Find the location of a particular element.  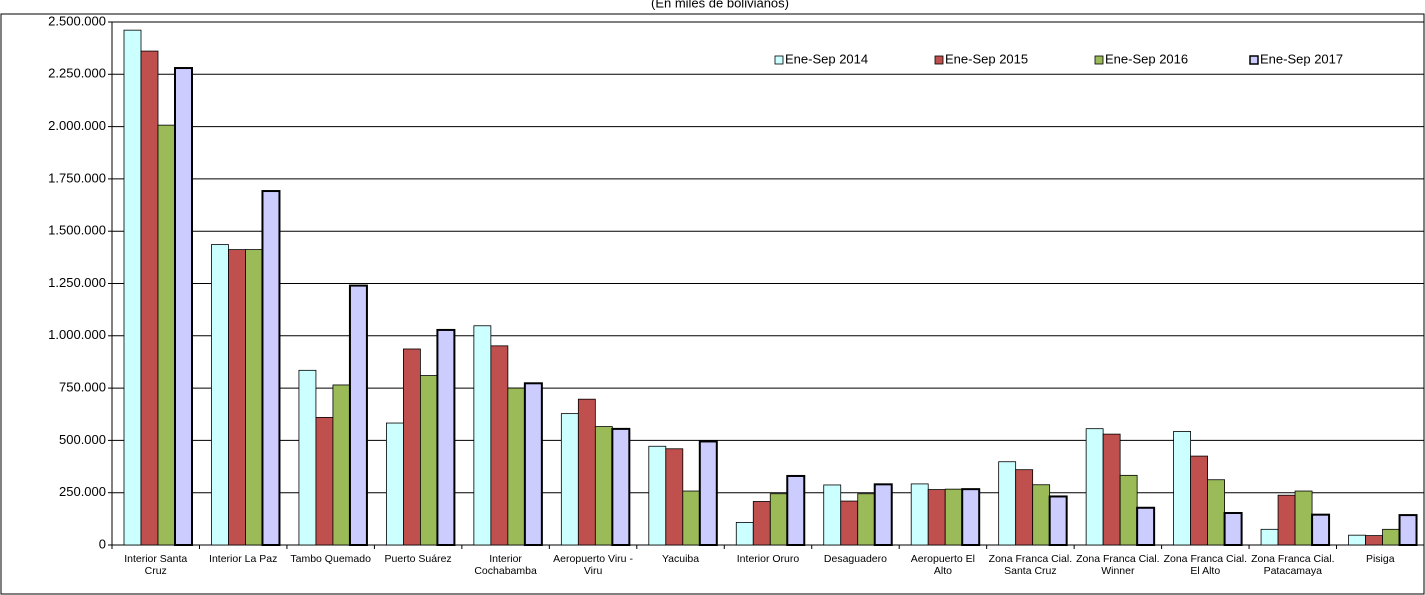

y-tick-label: 2.500.000 is located at coordinates (77, 20).